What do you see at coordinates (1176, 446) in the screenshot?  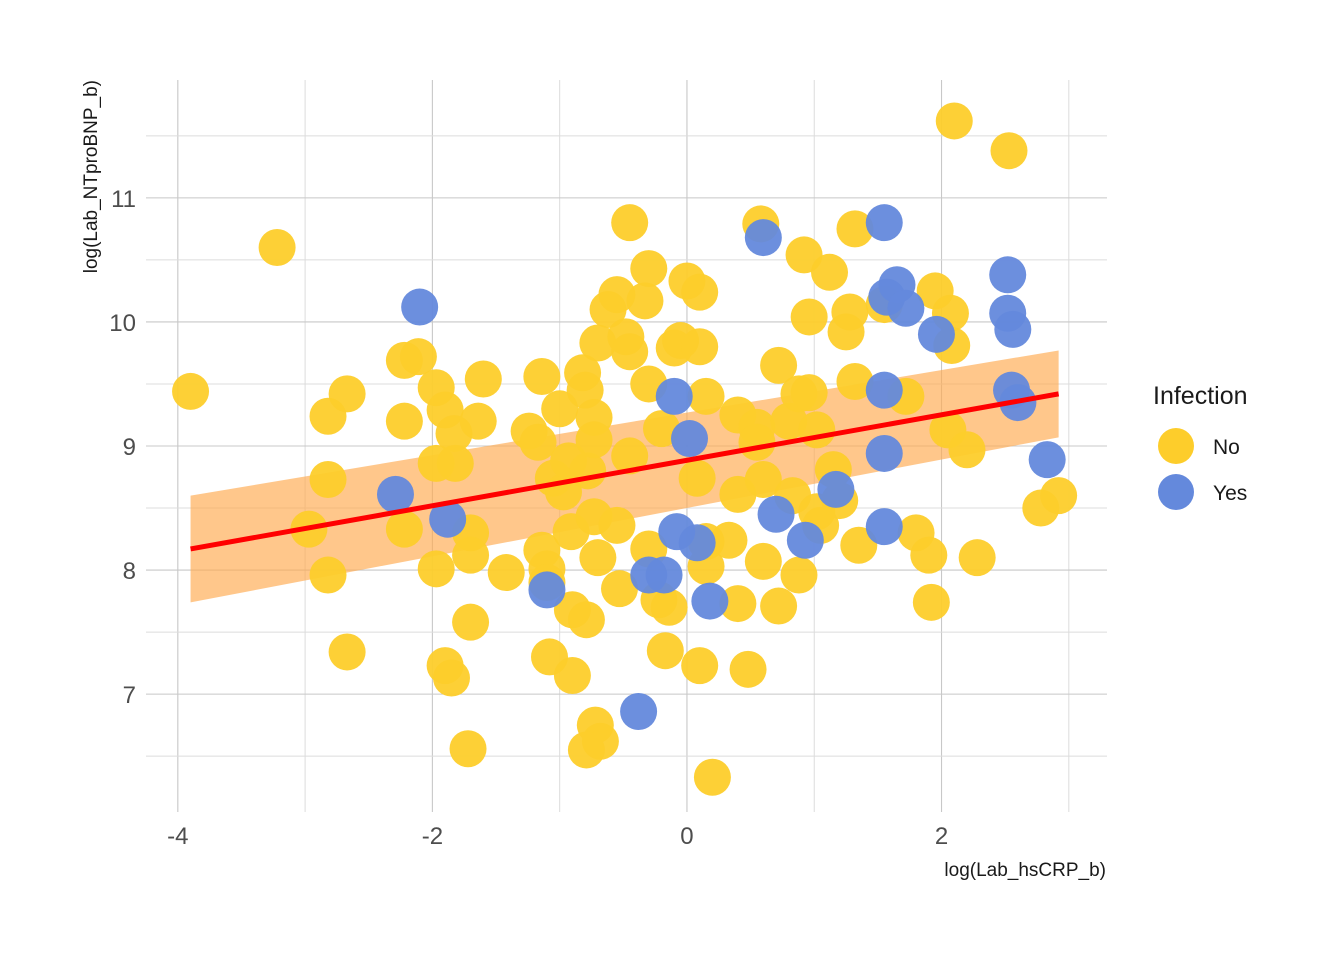 I see `legend-key-no` at bounding box center [1176, 446].